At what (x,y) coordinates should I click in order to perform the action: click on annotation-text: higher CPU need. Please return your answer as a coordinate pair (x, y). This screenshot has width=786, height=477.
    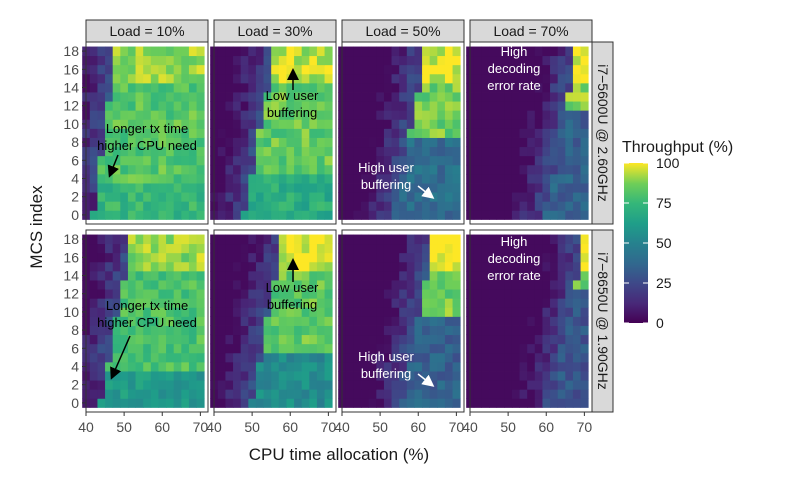
    Looking at the image, I should click on (147, 145).